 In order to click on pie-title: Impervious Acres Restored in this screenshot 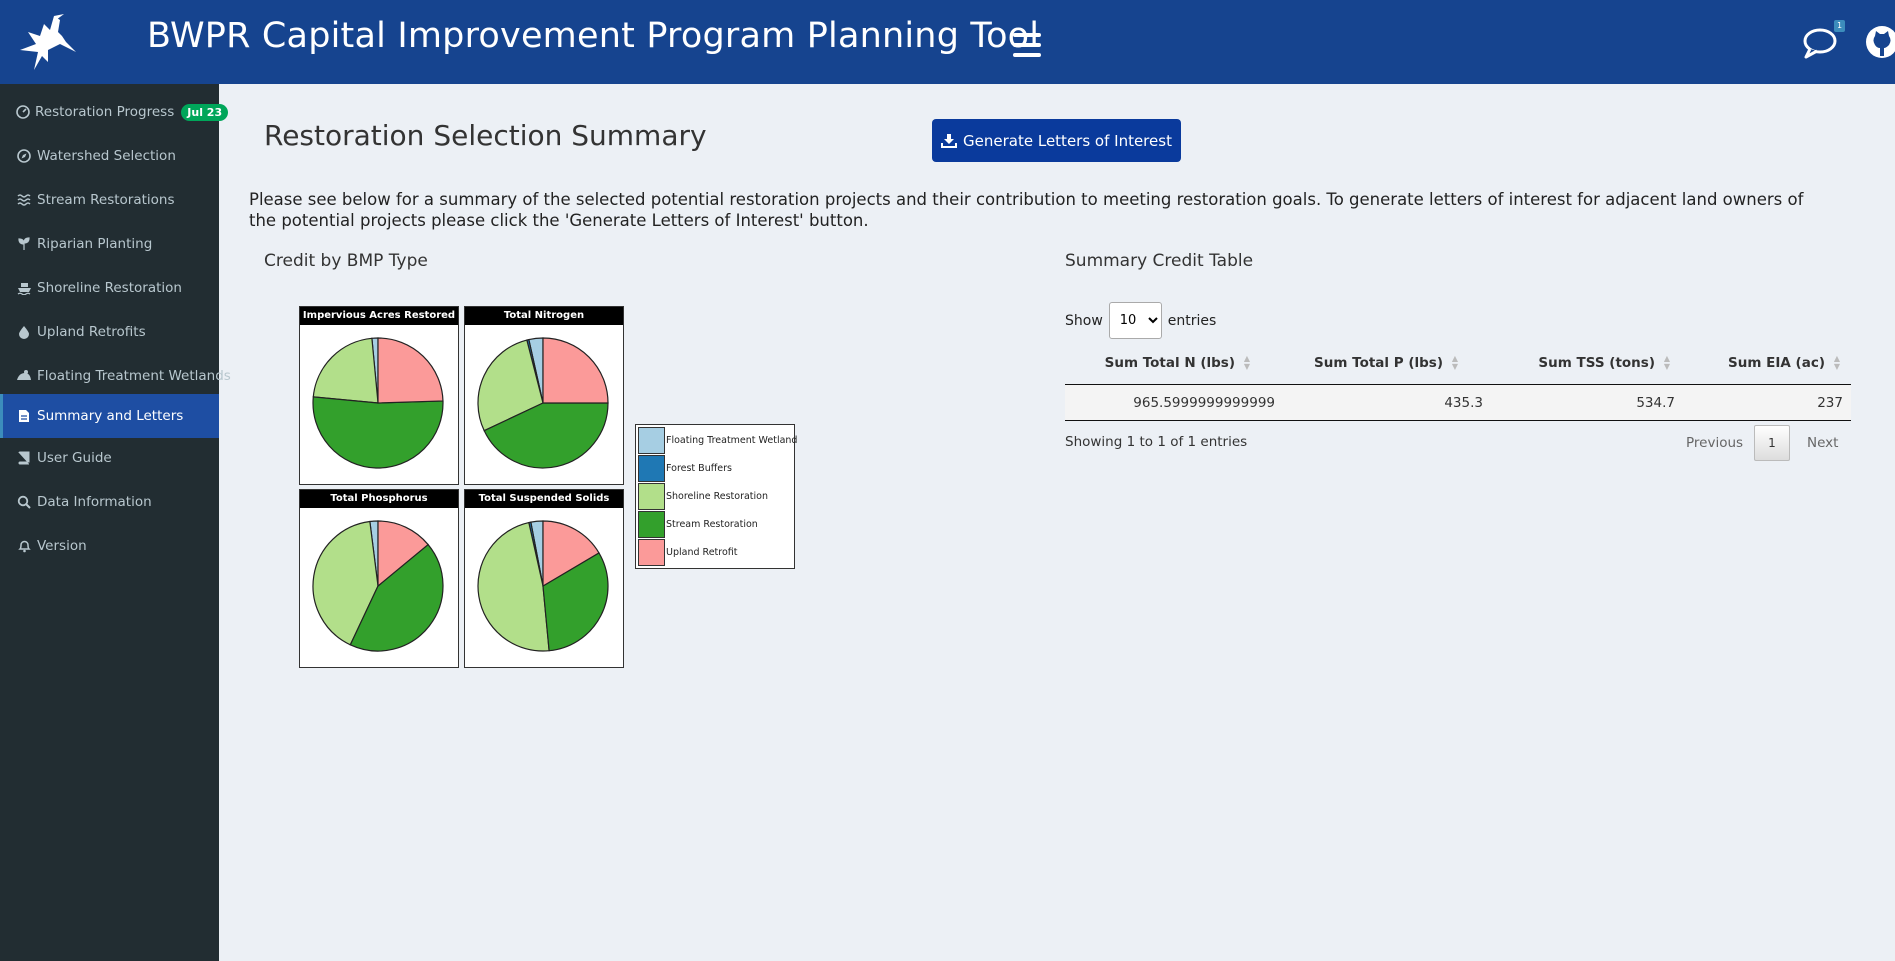, I will do `click(379, 316)`.